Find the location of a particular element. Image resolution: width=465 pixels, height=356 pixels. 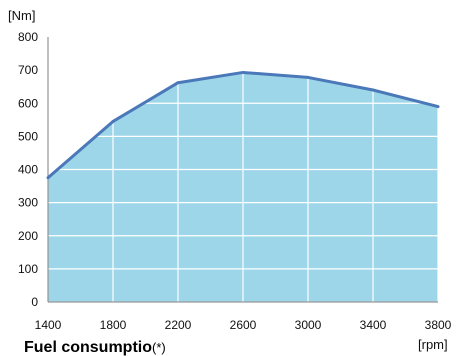

y-tick-label: 400 is located at coordinates (28, 170).